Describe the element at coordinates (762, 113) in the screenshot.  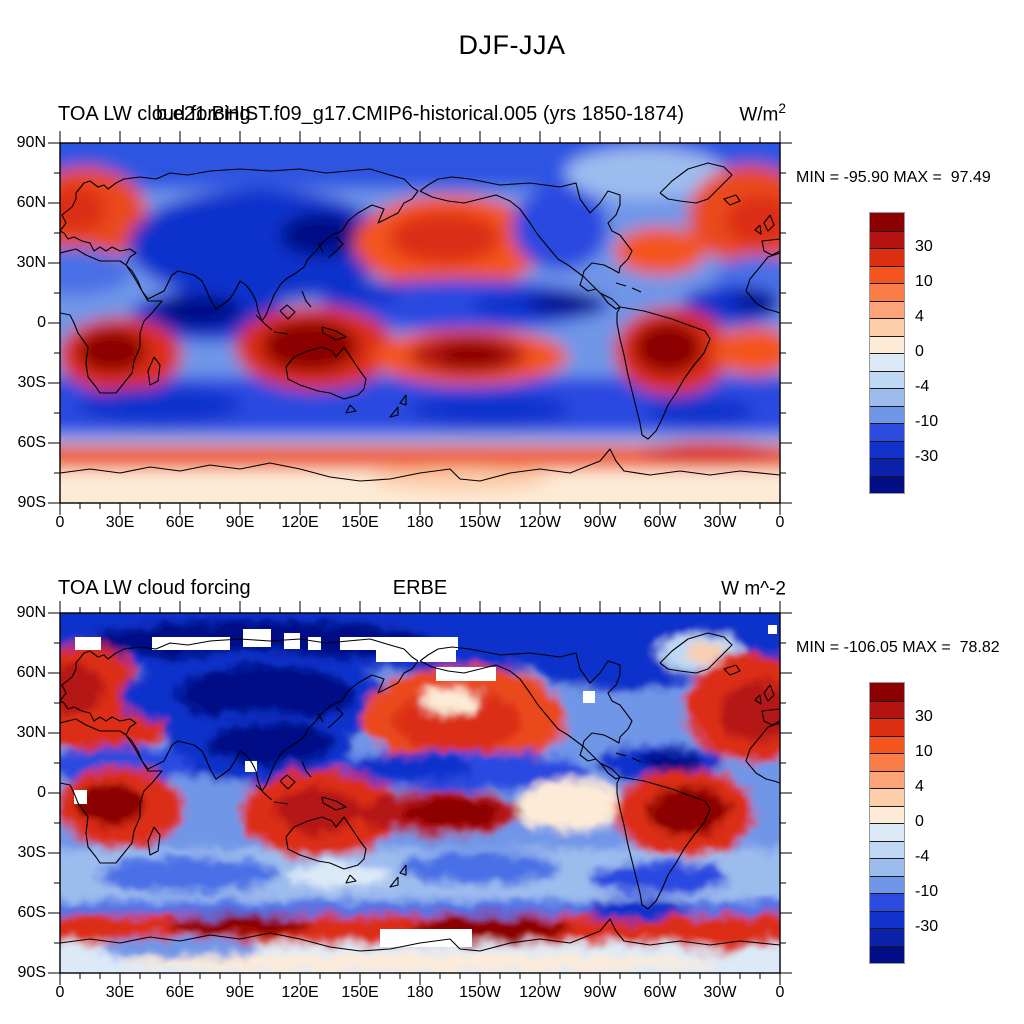
I see `panel-model-units: W/m2` at that location.